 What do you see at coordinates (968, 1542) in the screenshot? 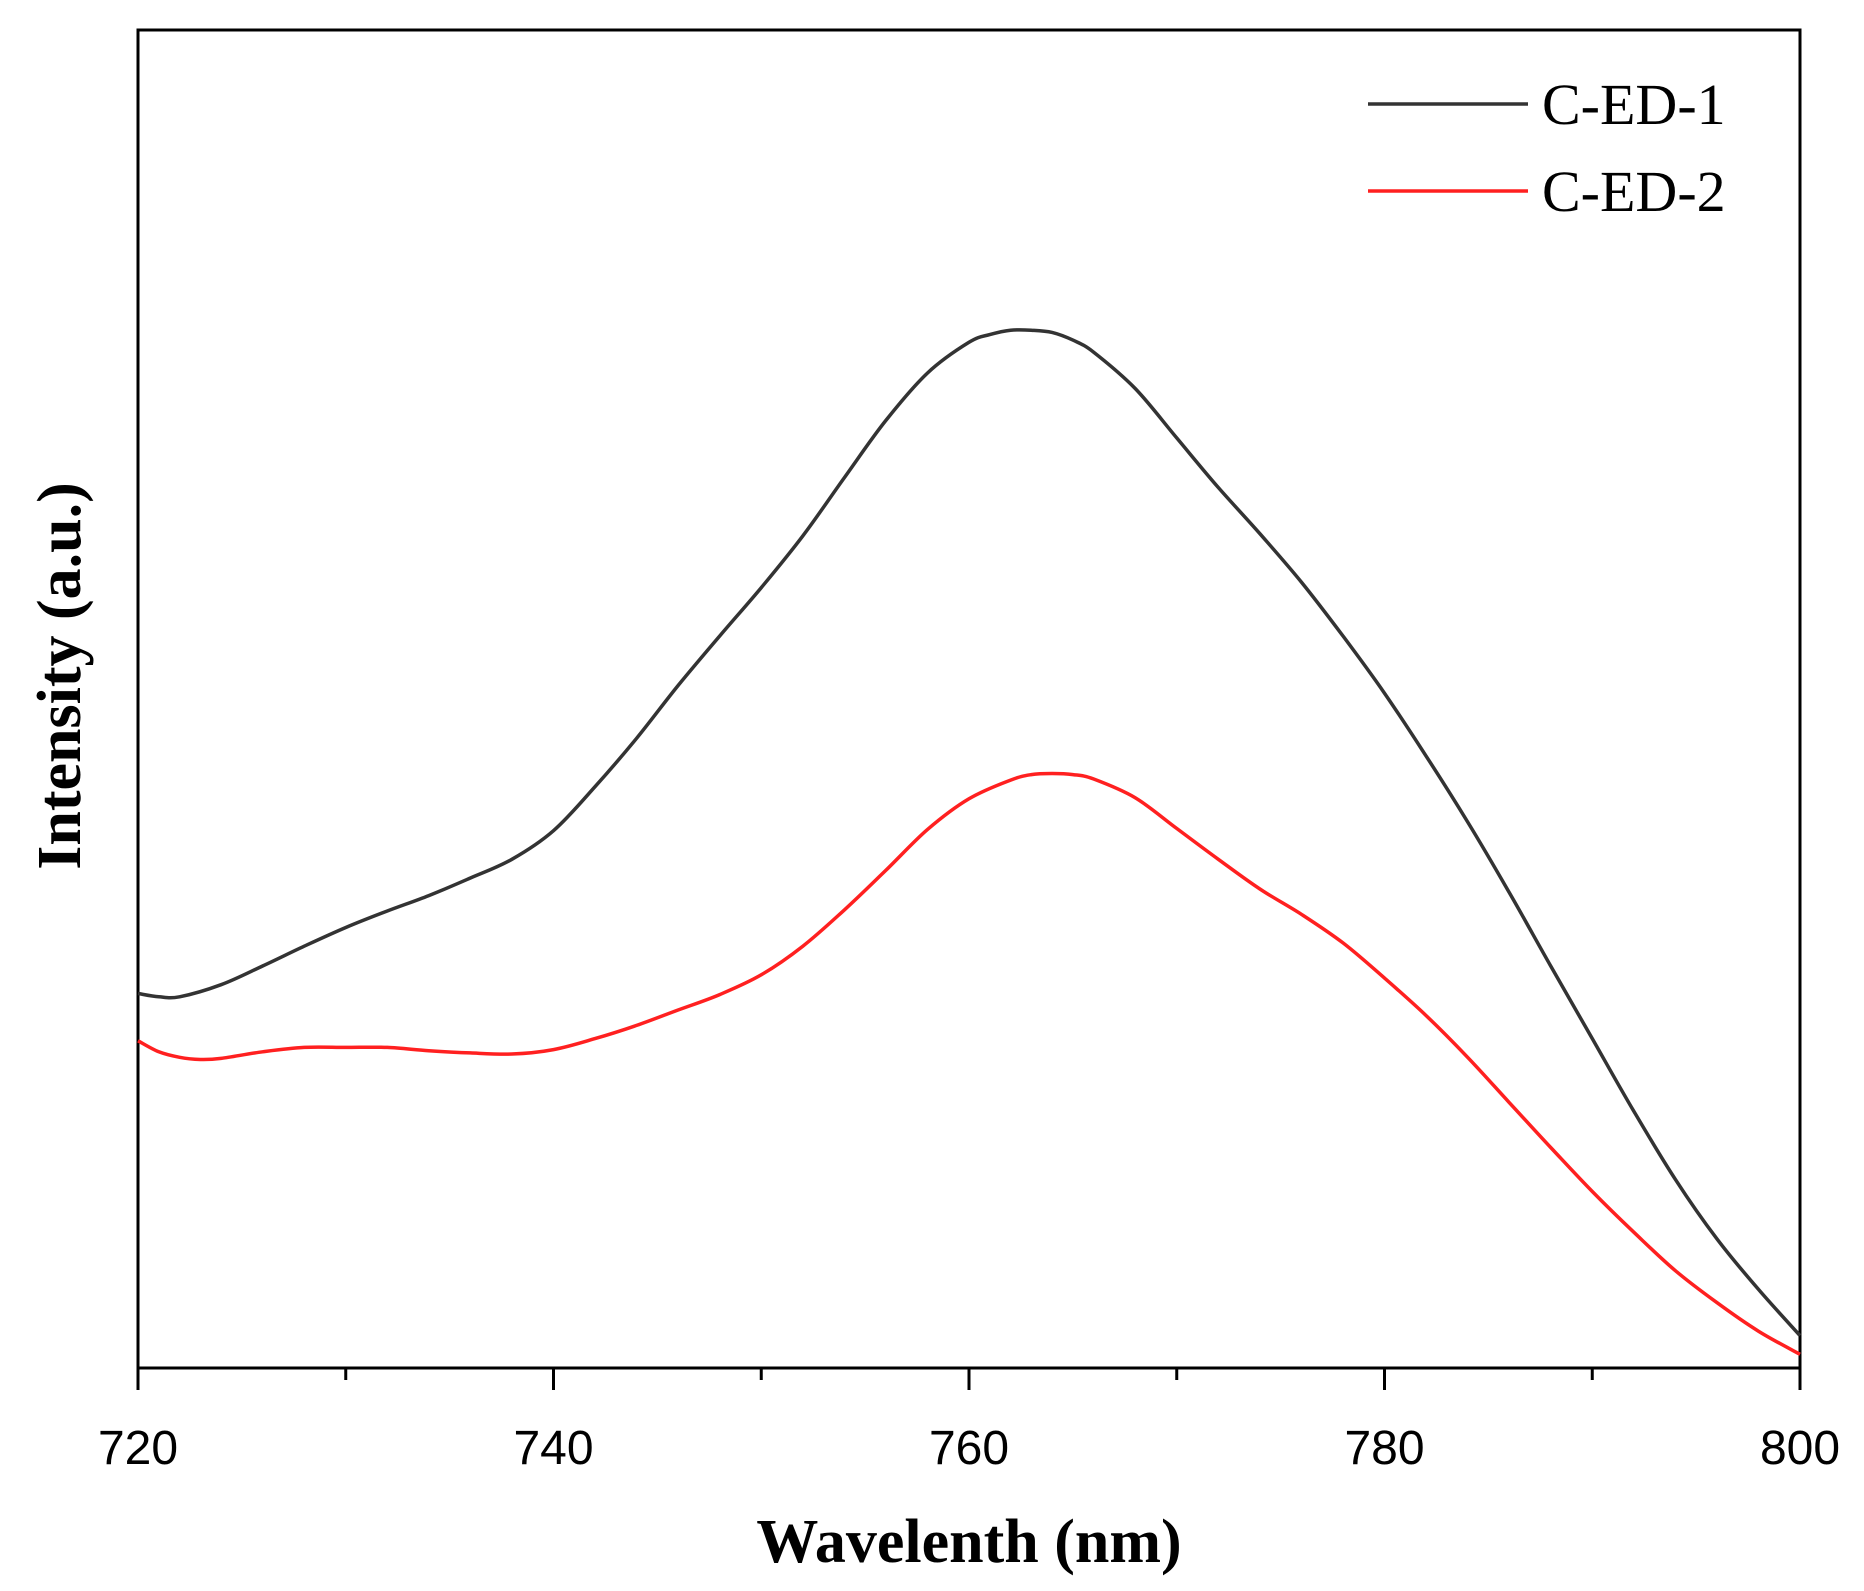
I see `x-axis-title: Wavelenth (nm)` at bounding box center [968, 1542].